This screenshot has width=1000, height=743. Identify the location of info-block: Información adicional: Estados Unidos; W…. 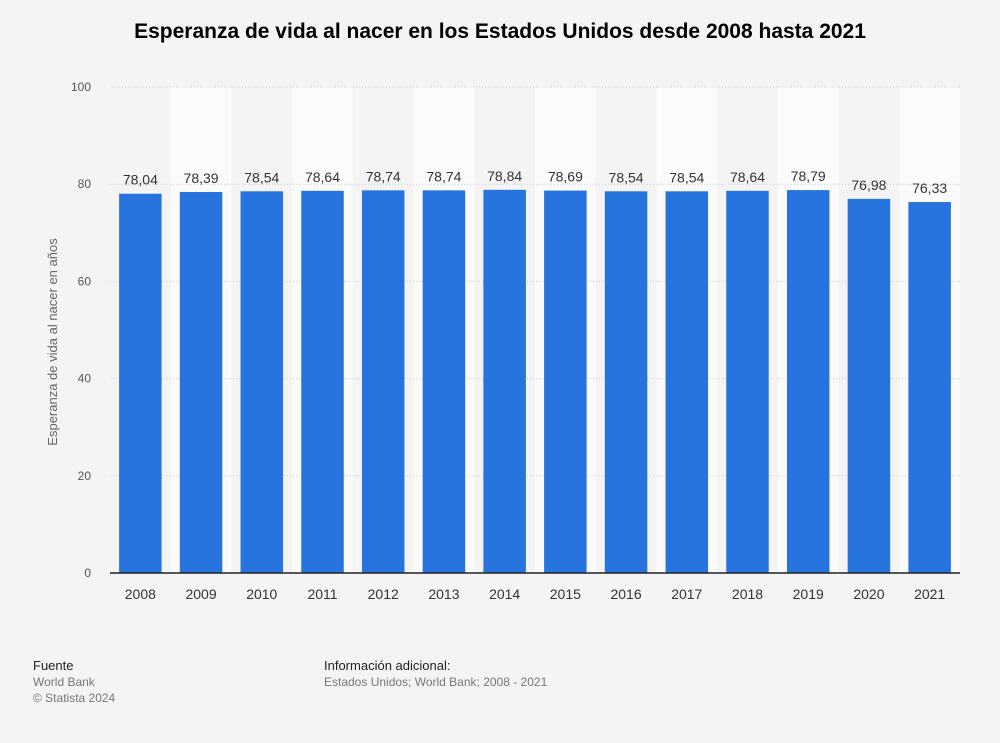
(435, 674).